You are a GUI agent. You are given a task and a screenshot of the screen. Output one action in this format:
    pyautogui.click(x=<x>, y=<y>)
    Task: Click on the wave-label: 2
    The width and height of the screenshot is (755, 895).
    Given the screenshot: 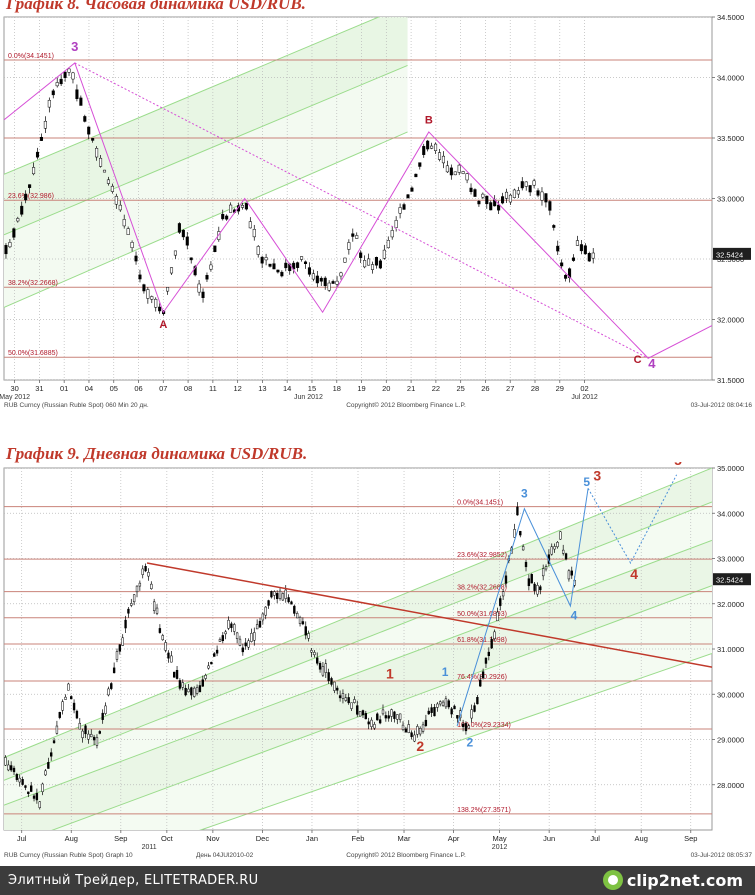 What is the action you would take?
    pyautogui.click(x=470, y=742)
    